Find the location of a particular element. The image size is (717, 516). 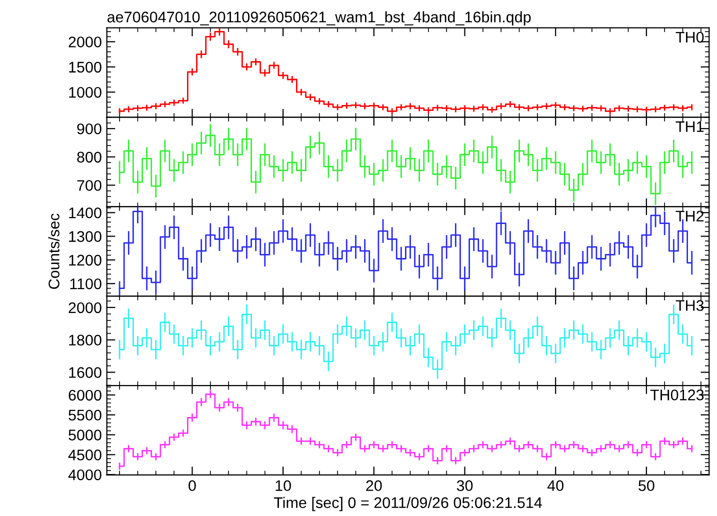

series-label: TH3 is located at coordinates (690, 305).